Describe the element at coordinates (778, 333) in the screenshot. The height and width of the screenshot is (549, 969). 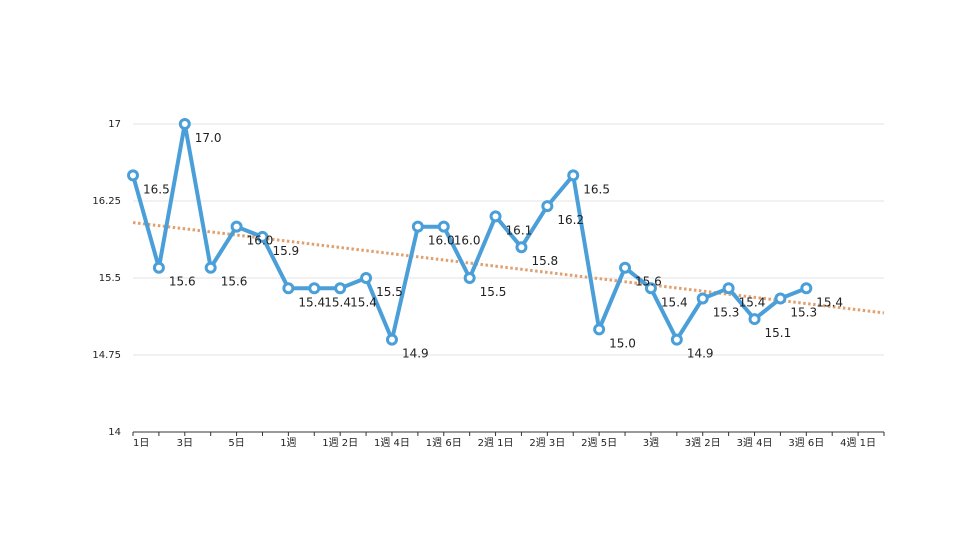
I see `data-label: 15.1` at that location.